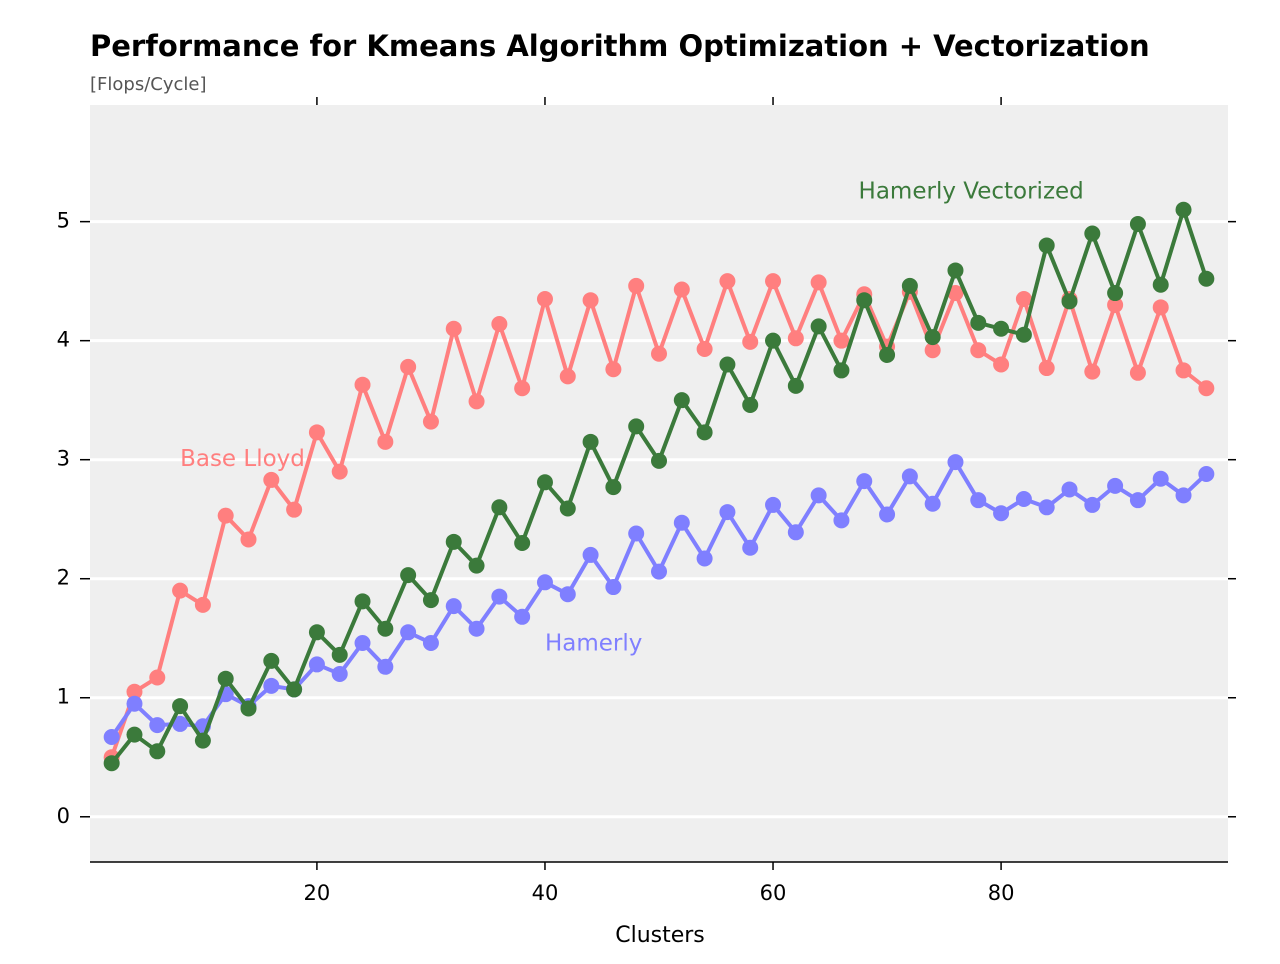 The image size is (1280, 964). I want to click on y-tick-label: 3, so click(63, 459).